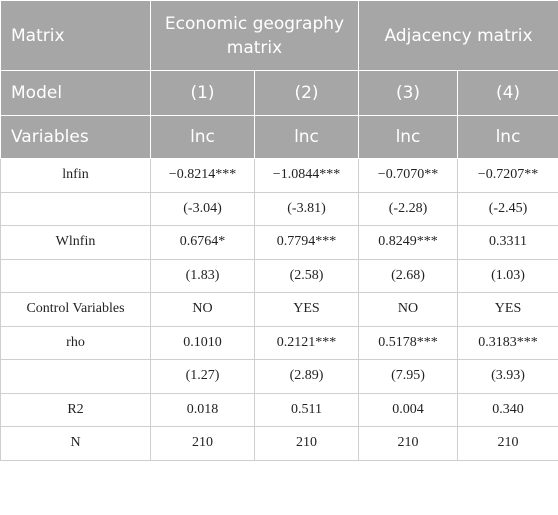 The width and height of the screenshot is (558, 515). Describe the element at coordinates (457, 35) in the screenshot. I see `adjacency-matrix-header: Adjacency matrix` at that location.